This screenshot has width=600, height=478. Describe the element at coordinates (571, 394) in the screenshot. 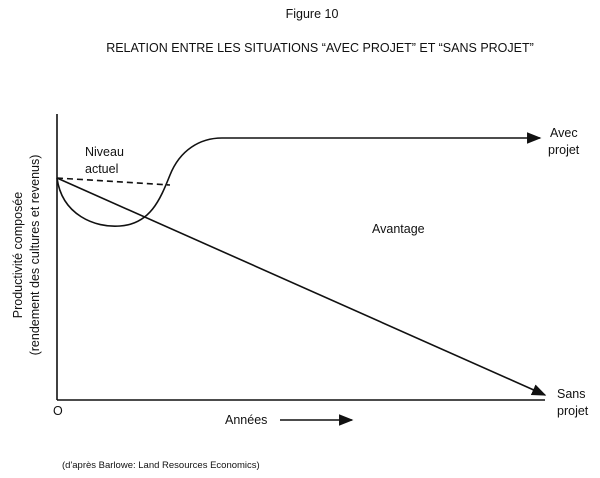

I see `without-project-label: Sans` at that location.